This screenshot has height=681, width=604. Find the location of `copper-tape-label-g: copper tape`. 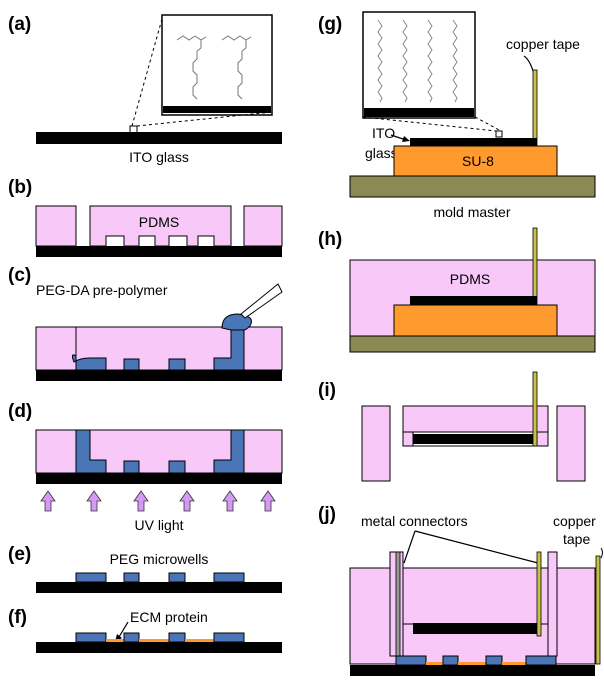

copper-tape-label-g: copper tape is located at coordinates (543, 44).